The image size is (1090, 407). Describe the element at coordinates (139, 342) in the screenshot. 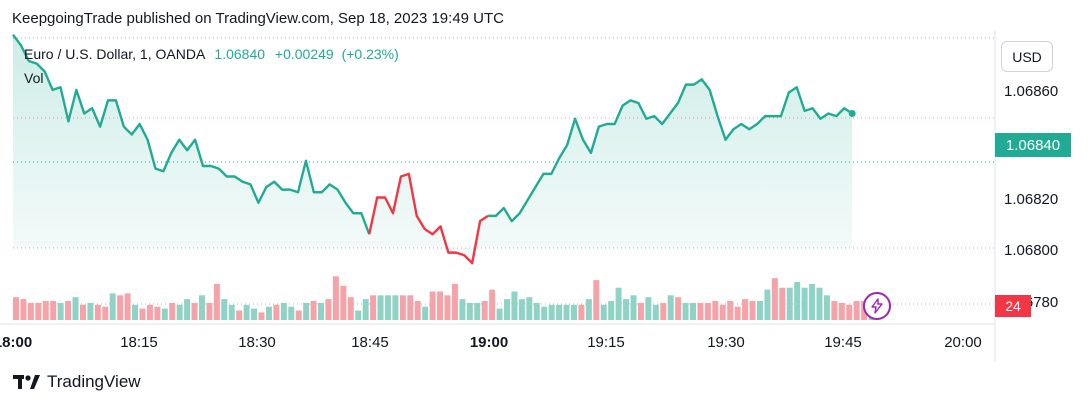

I see `x-tick-label: 18:15` at that location.